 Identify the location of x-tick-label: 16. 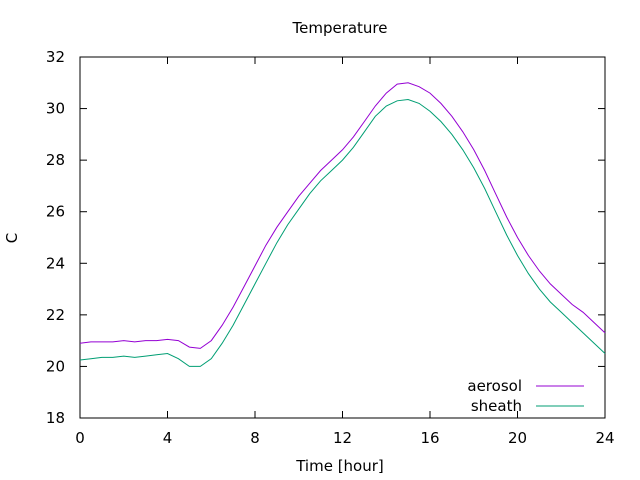
(429, 438).